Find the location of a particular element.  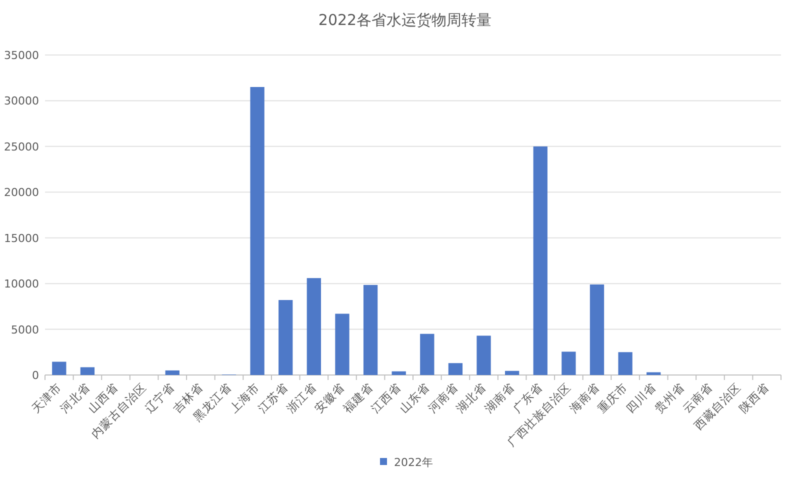

y-tick-label: 0 is located at coordinates (35, 375).